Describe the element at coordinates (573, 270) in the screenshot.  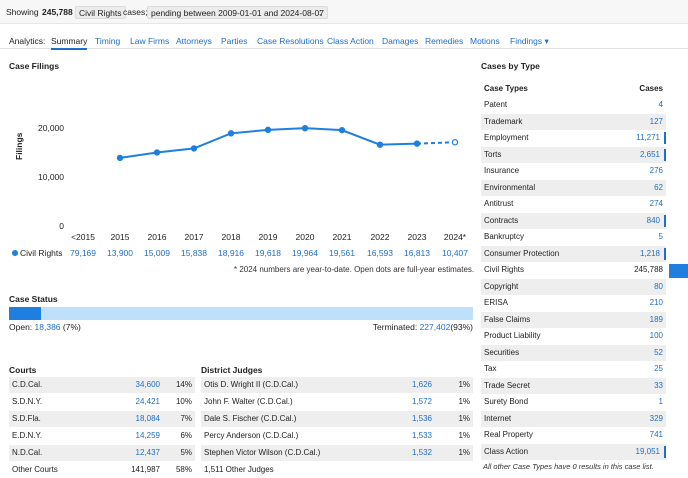
I see `case-type-row: Civil Rights 245,788` at that location.